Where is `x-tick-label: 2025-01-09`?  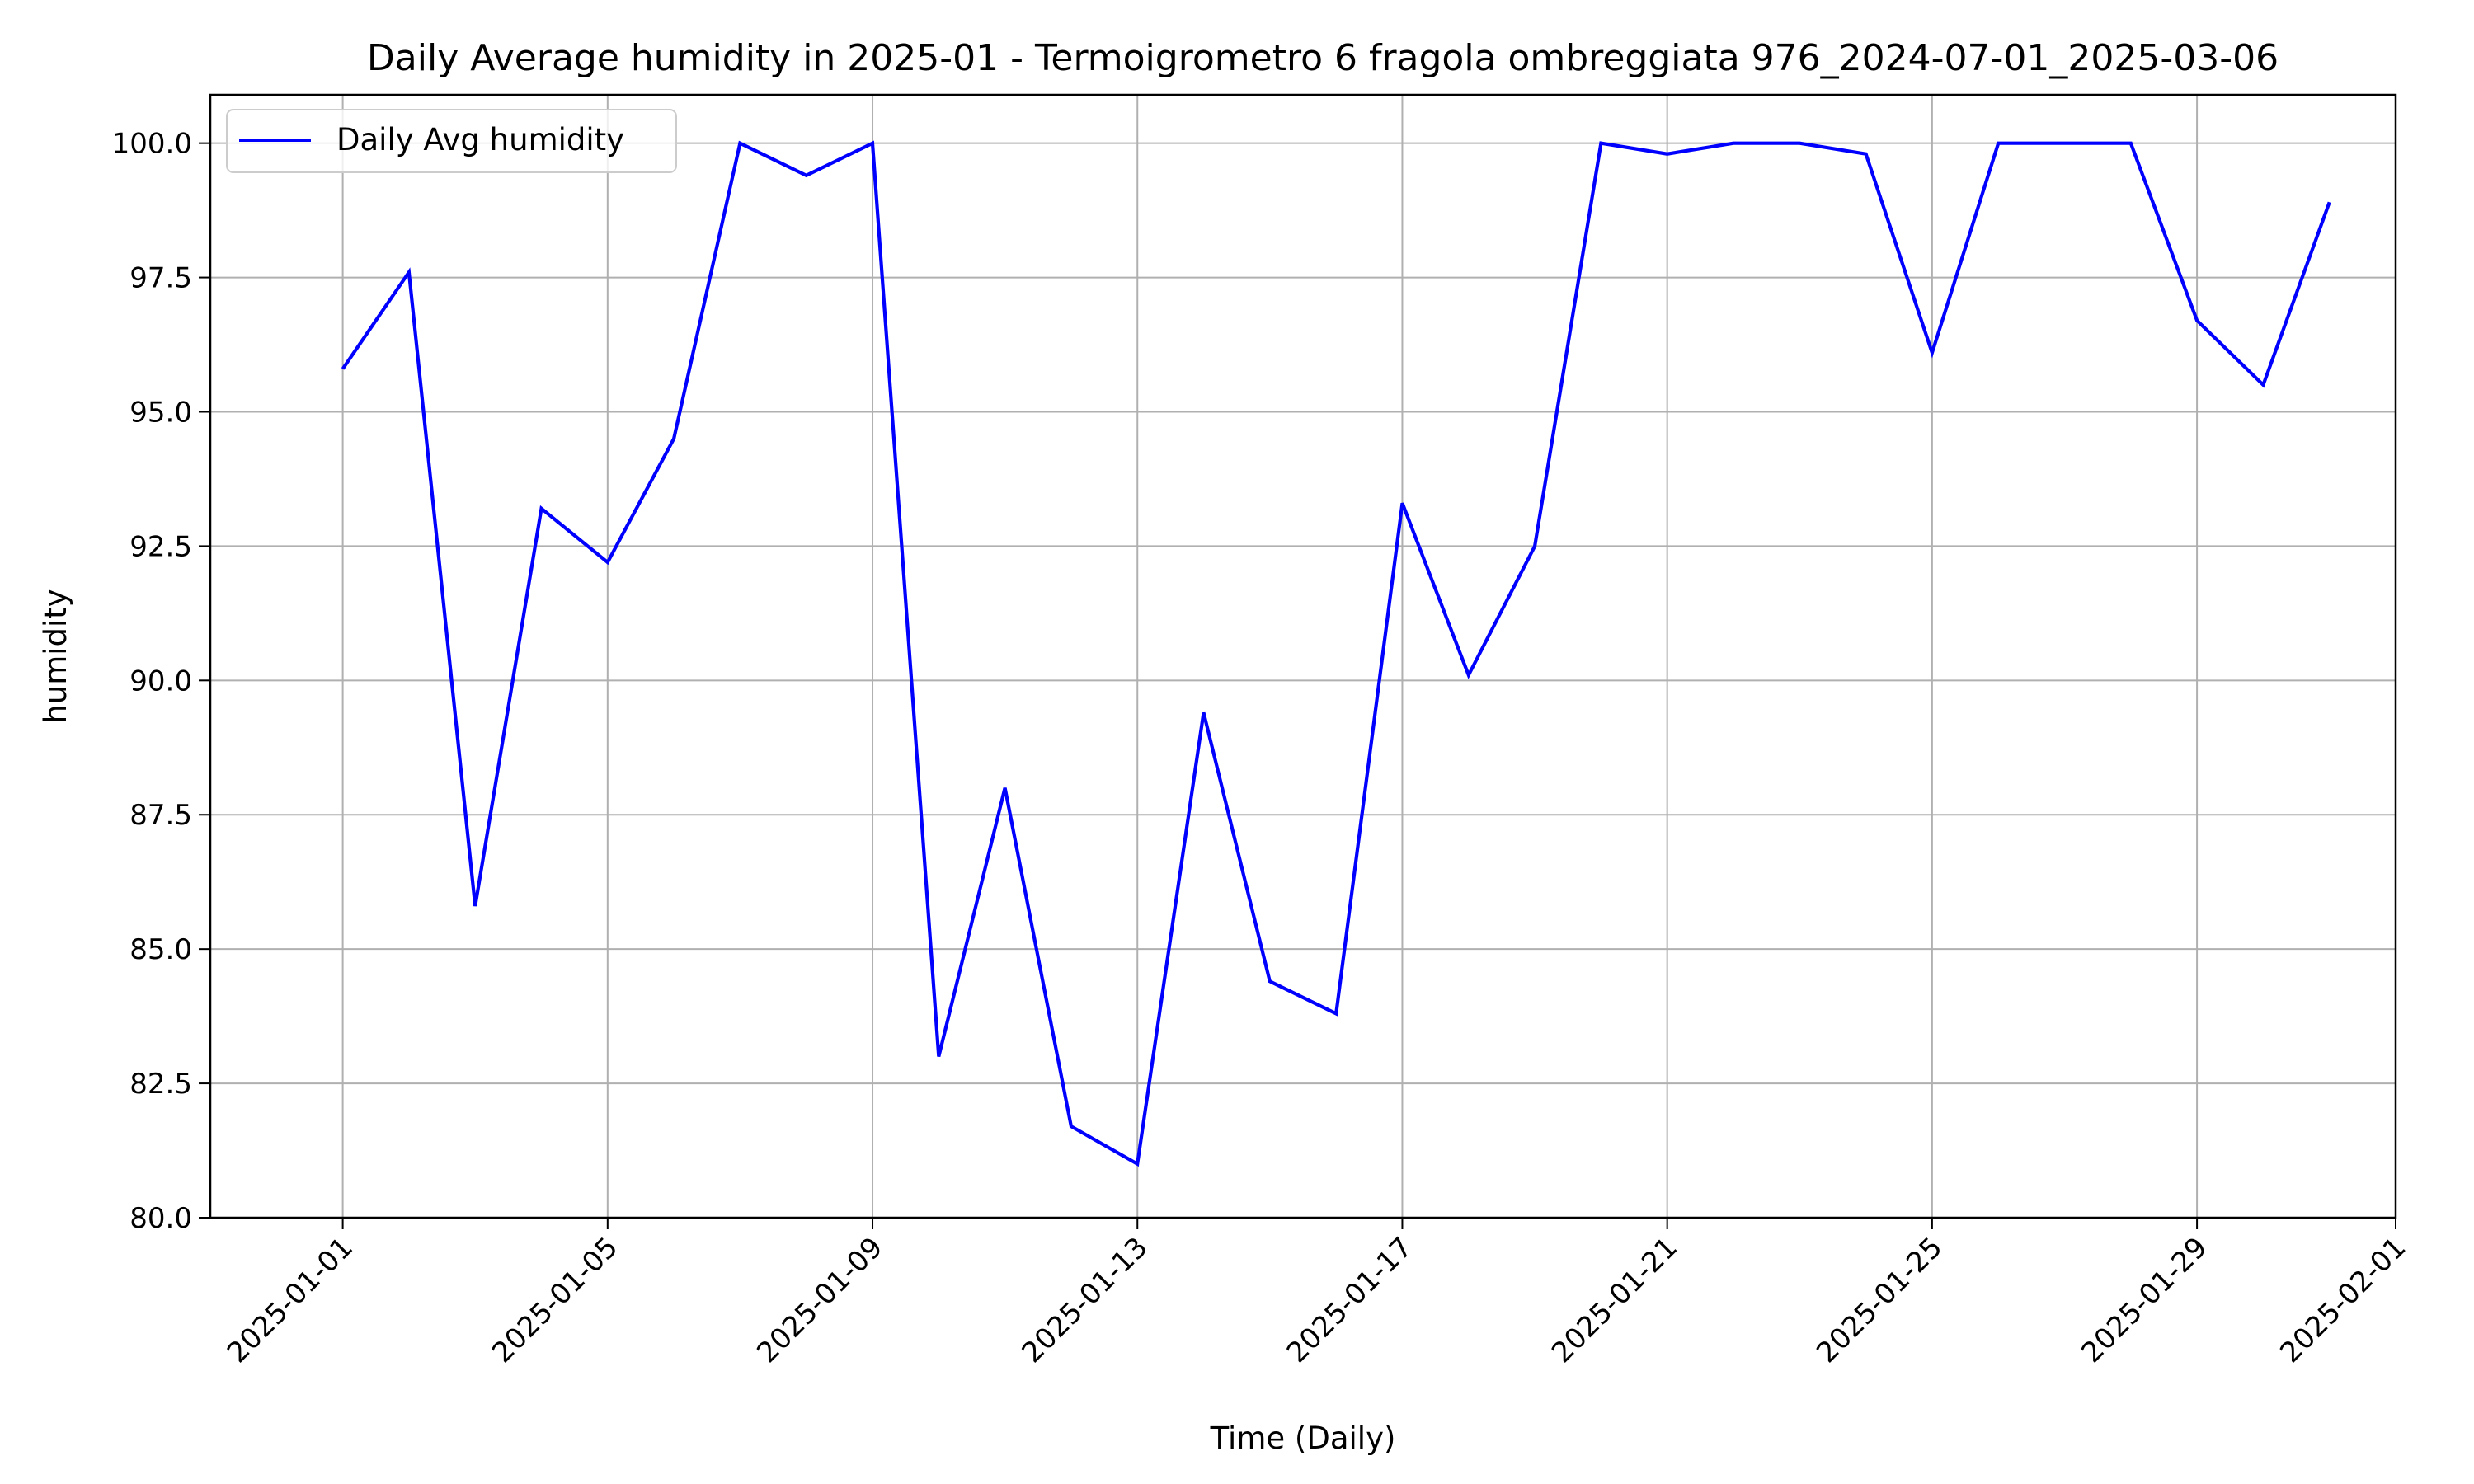 x-tick-label: 2025-01-09 is located at coordinates (819, 1300).